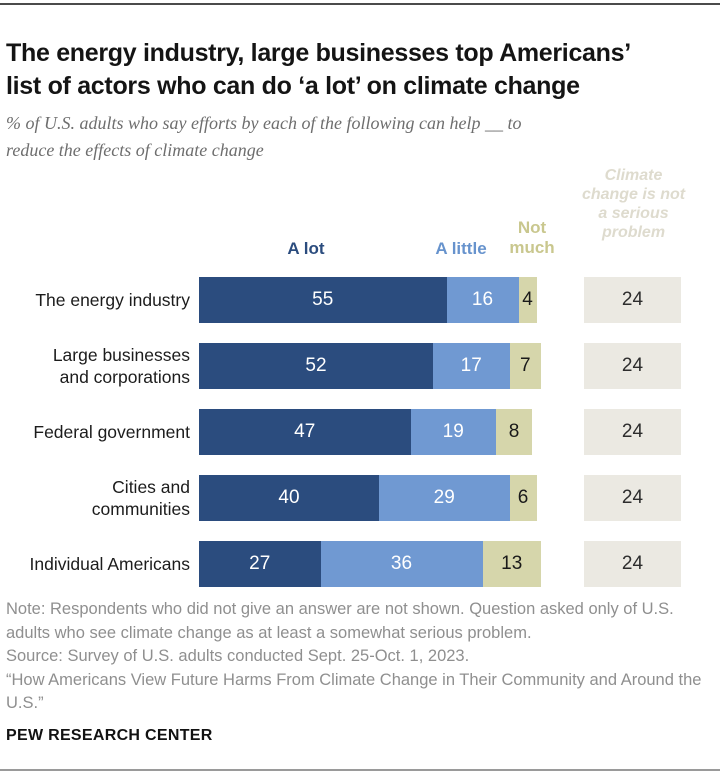 The height and width of the screenshot is (779, 720). What do you see at coordinates (511, 564) in the screenshot?
I see `bar-segment-not-much: 13` at bounding box center [511, 564].